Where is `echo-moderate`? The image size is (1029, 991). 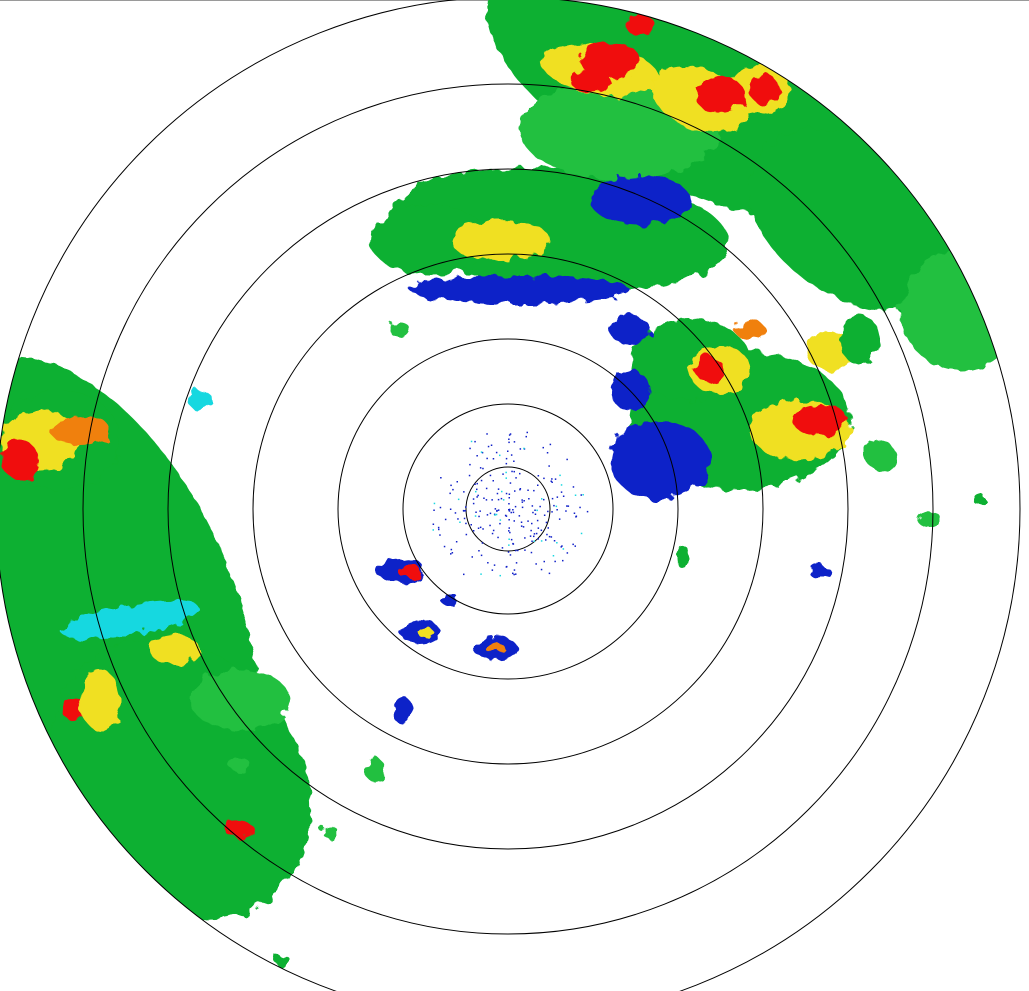 echo-moderate is located at coordinates (860, 340).